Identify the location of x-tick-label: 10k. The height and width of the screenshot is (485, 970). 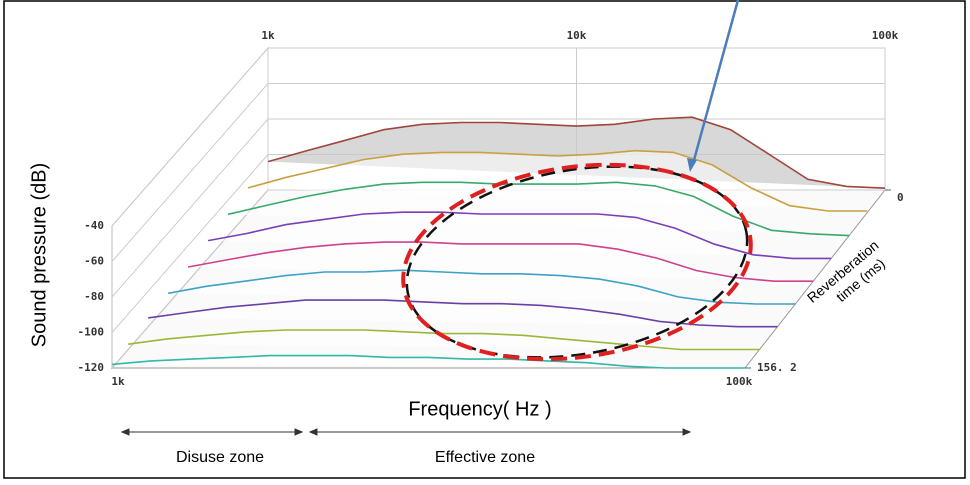
(577, 35).